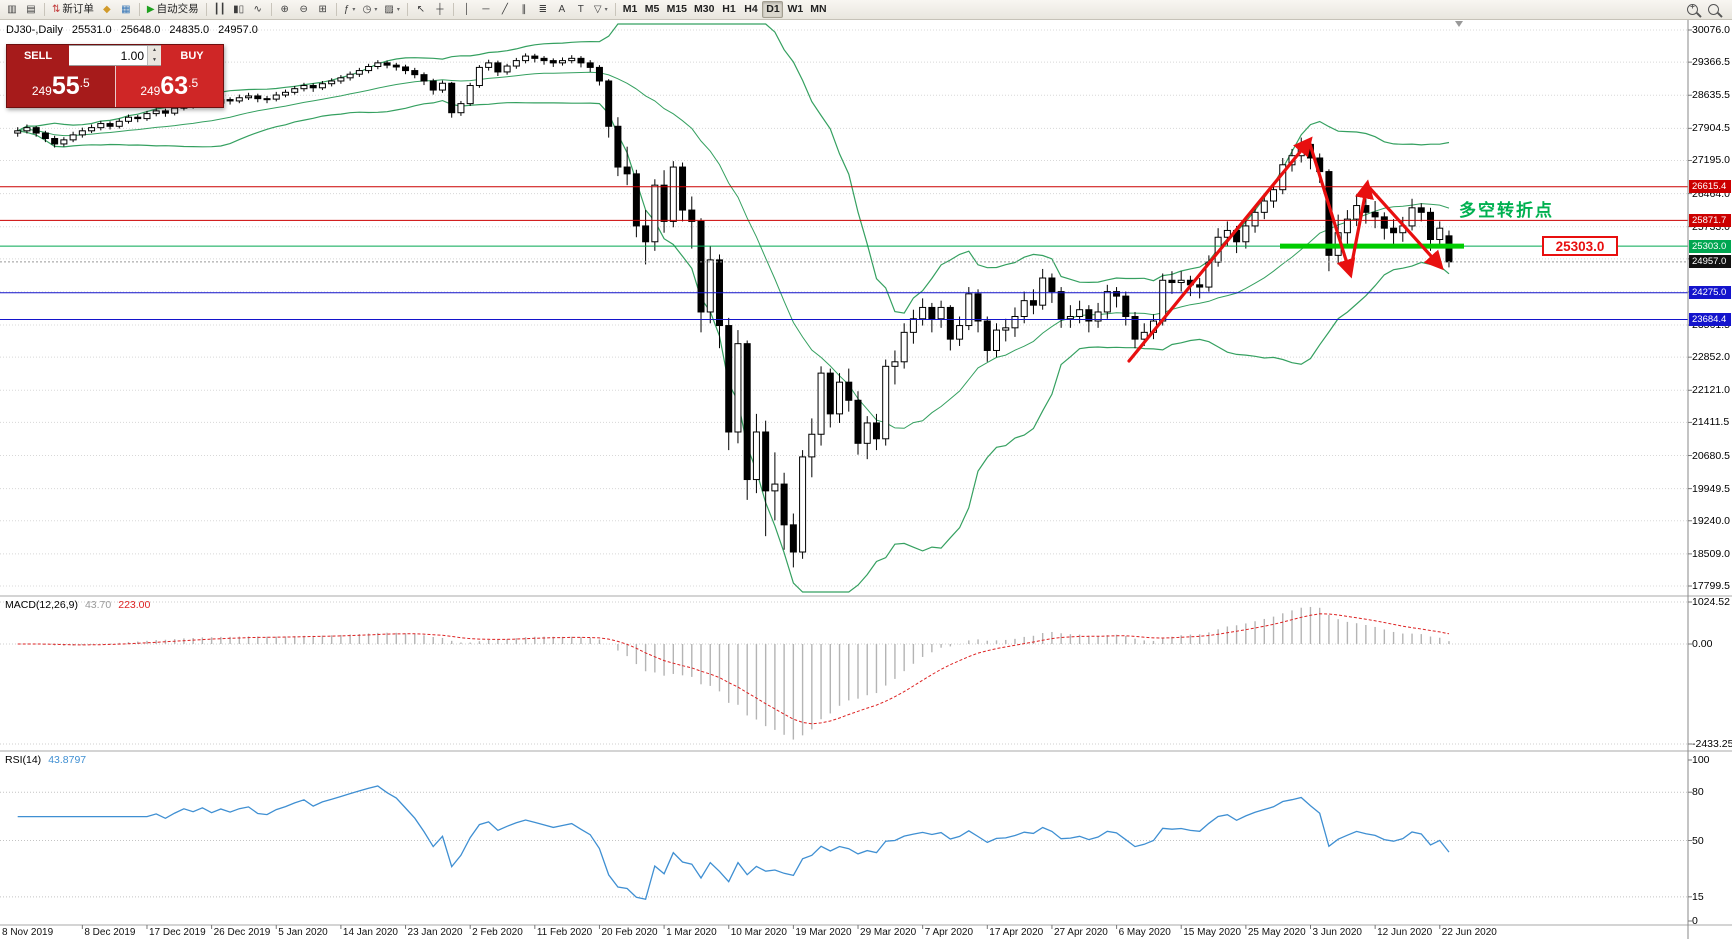 This screenshot has height=939, width=1732. I want to click on vertical-line-icon: │, so click(467, 9).